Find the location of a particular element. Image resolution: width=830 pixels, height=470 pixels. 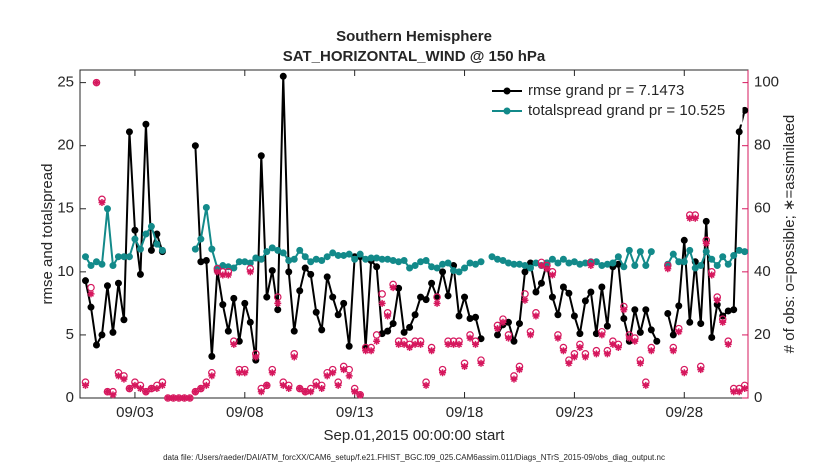

chart-title: Southern Hemisphere is located at coordinates (414, 36).